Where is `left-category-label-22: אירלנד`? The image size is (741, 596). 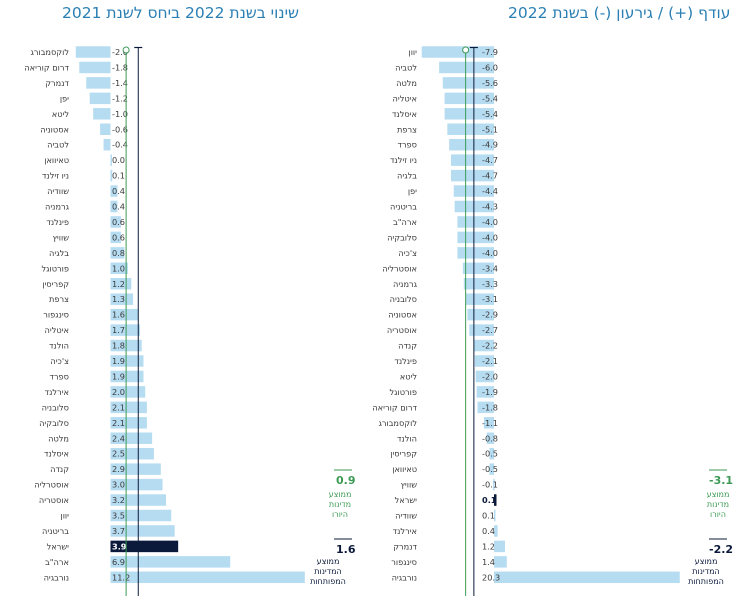 left-category-label-22: אירלנד is located at coordinates (57, 392).